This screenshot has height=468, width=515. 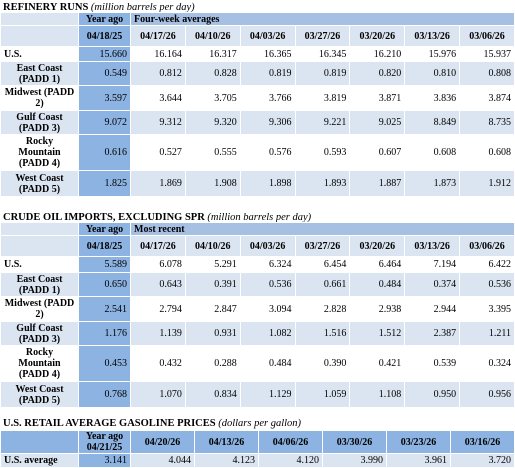 What do you see at coordinates (212, 122) in the screenshot?
I see `value-cell: 9.320` at bounding box center [212, 122].